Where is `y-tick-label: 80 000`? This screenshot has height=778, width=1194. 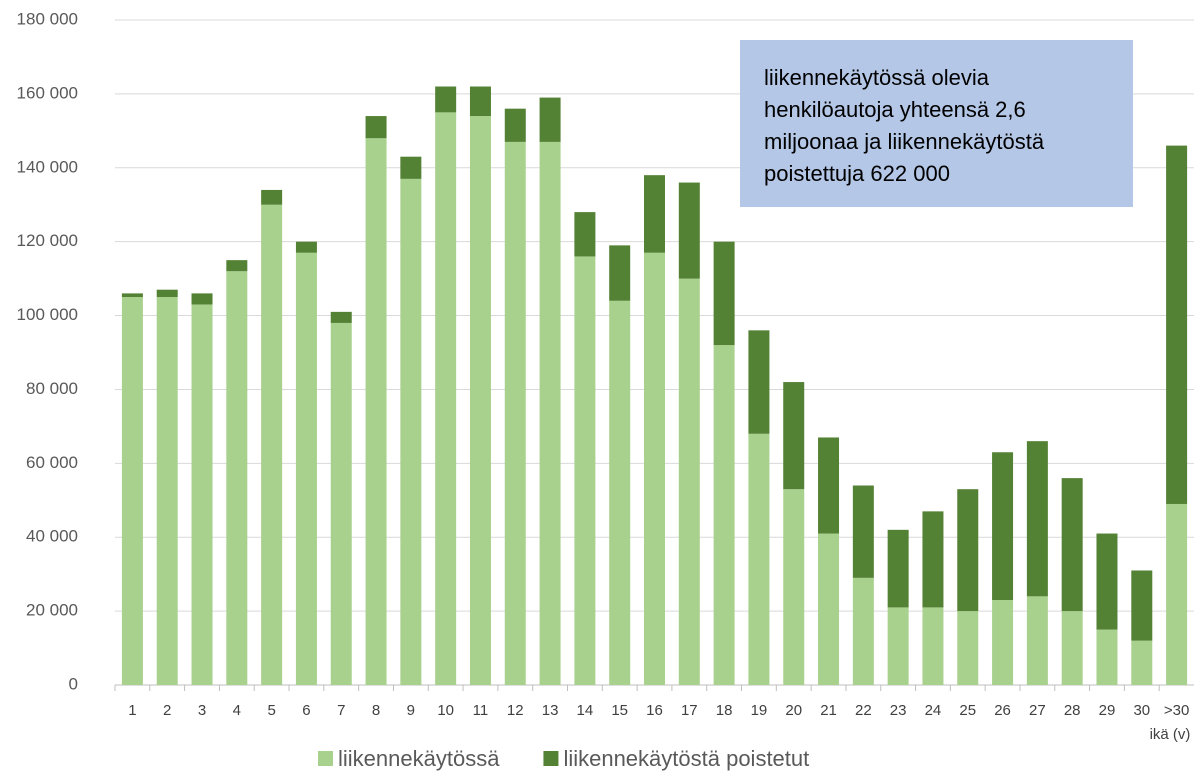
y-tick-label: 80 000 is located at coordinates (52, 388).